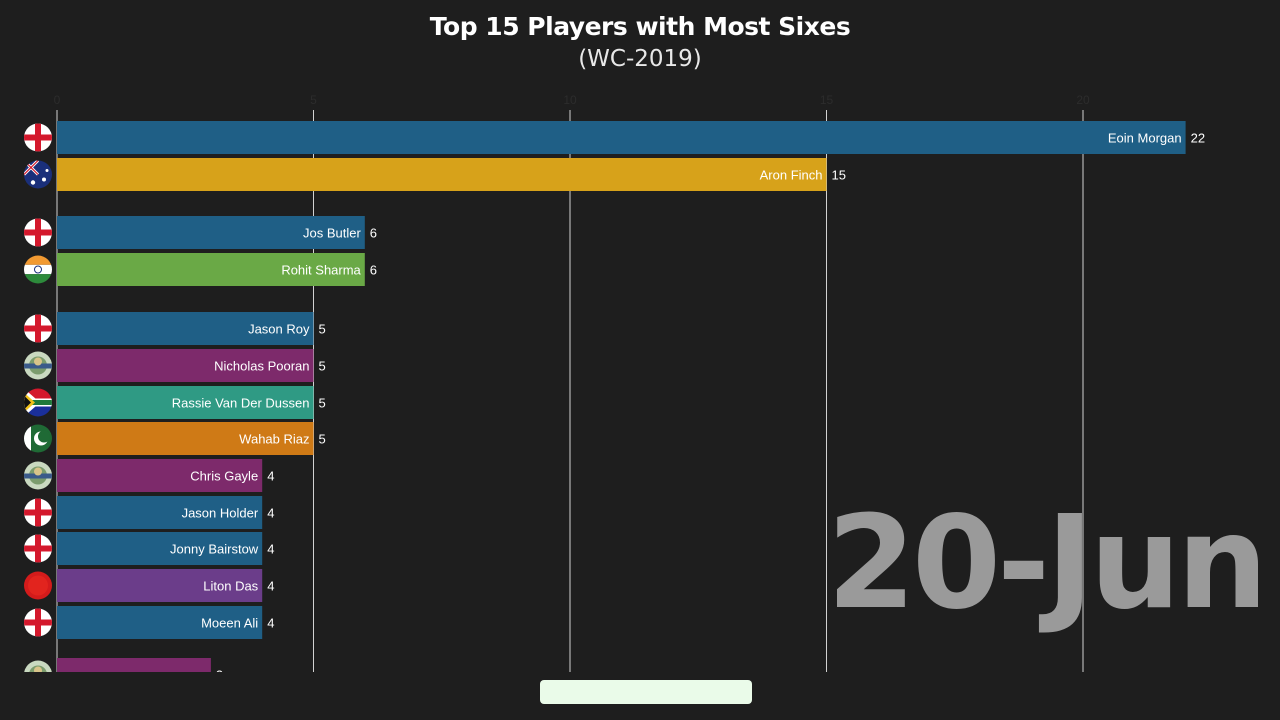 The height and width of the screenshot is (720, 1280). I want to click on bar-value-label: 15, so click(839, 175).